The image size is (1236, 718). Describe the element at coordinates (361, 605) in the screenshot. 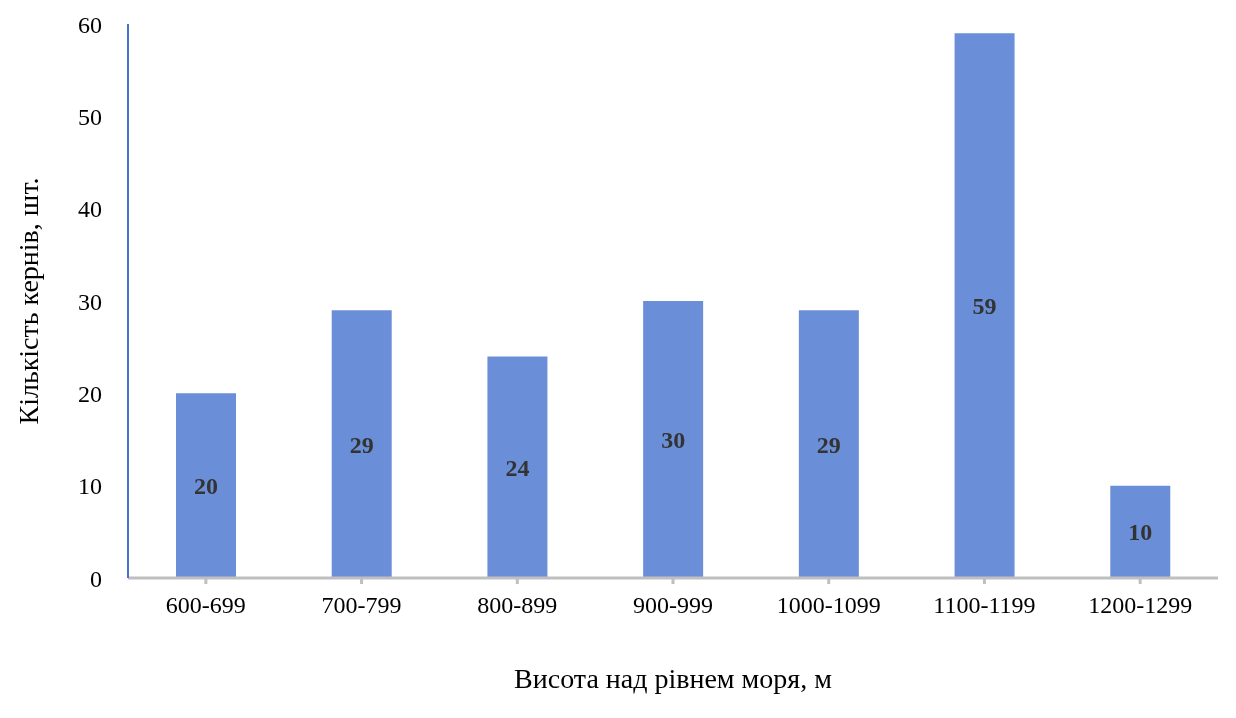

I see `x-tick-label: 700-799` at that location.